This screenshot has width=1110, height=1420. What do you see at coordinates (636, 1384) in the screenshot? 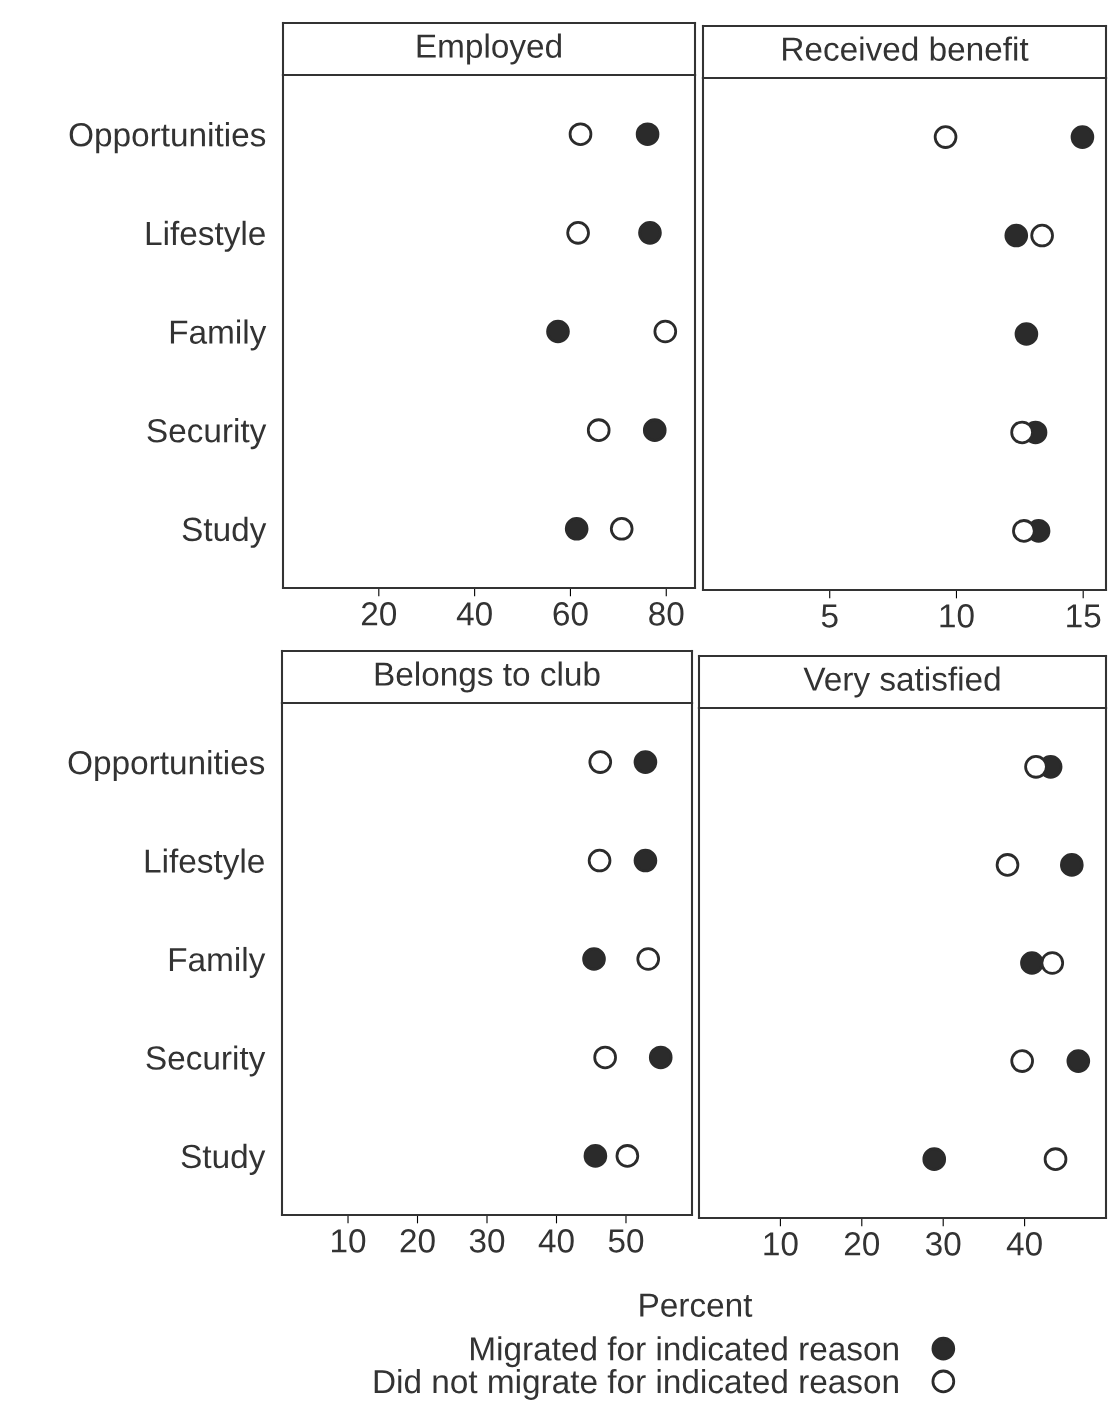
I see `legend-label: Did not migrate for indicated reason` at bounding box center [636, 1384].